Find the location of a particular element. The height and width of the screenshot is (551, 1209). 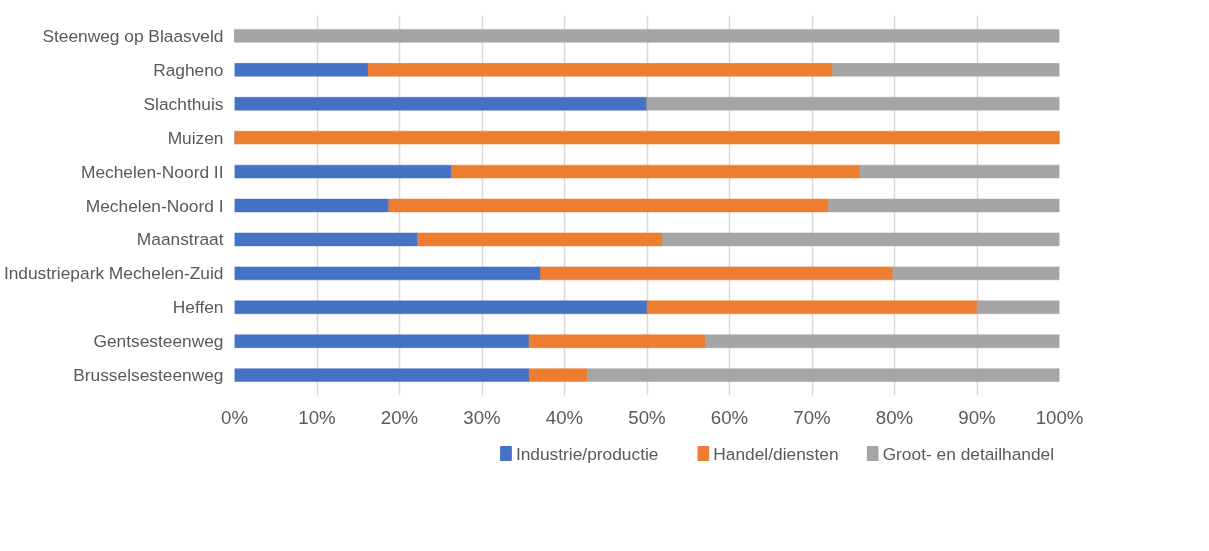

x-tick-label: 40% is located at coordinates (564, 417).